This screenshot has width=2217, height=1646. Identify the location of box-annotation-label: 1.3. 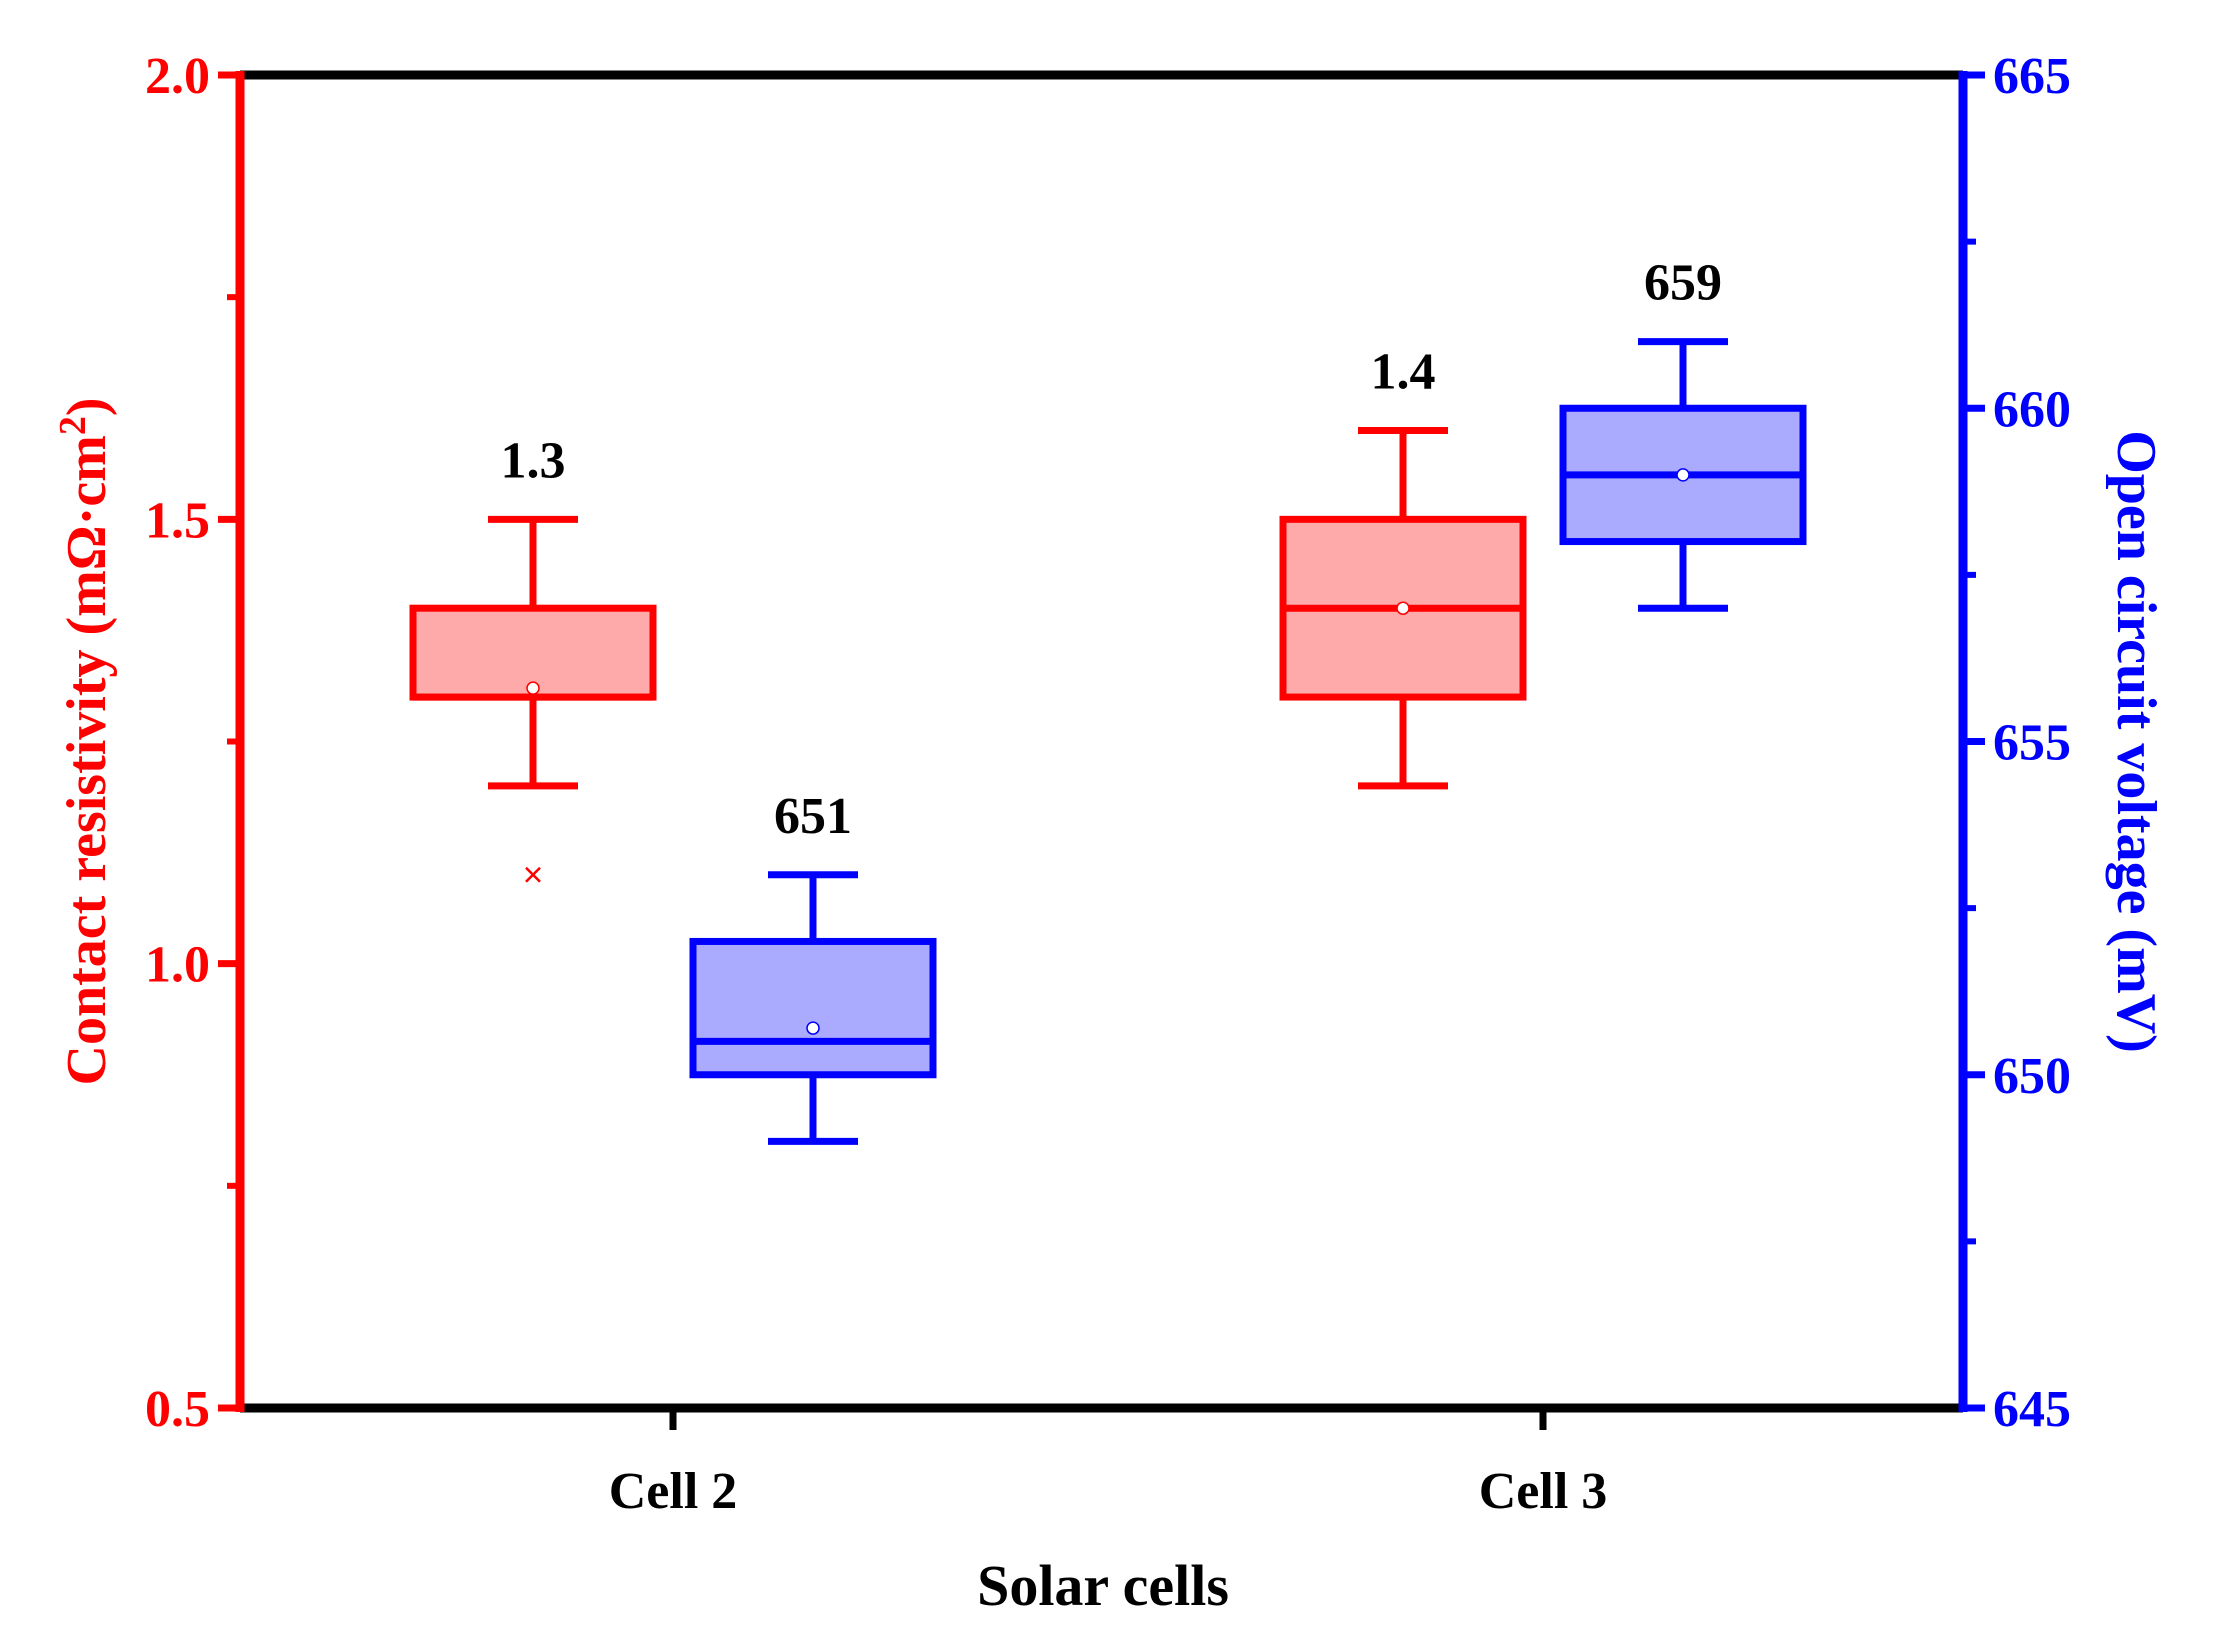
(533, 460).